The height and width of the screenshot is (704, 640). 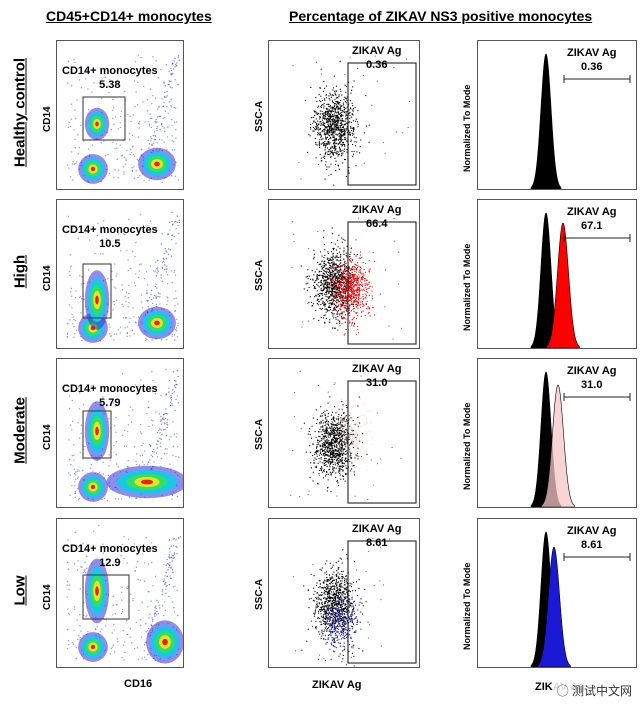 What do you see at coordinates (592, 219) in the screenshot?
I see `histogram-gate-label: ZIKAV Ag 67.1` at bounding box center [592, 219].